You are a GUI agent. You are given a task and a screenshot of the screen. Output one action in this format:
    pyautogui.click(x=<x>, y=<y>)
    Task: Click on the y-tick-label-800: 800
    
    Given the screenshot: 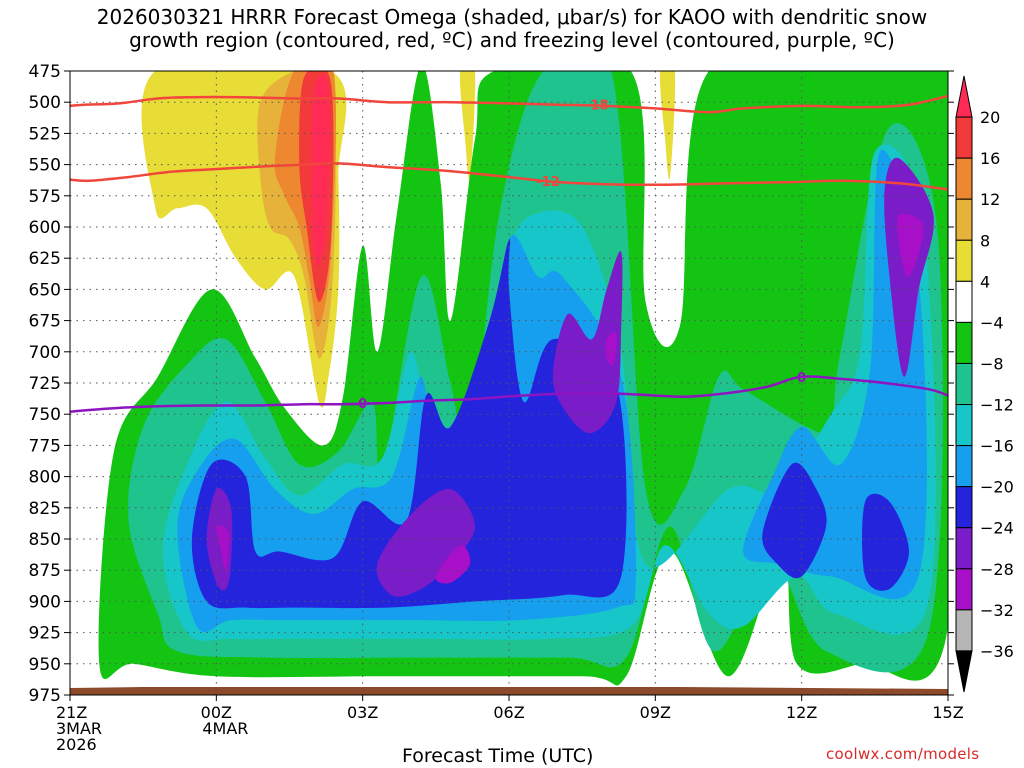 What is the action you would take?
    pyautogui.click(x=45, y=478)
    